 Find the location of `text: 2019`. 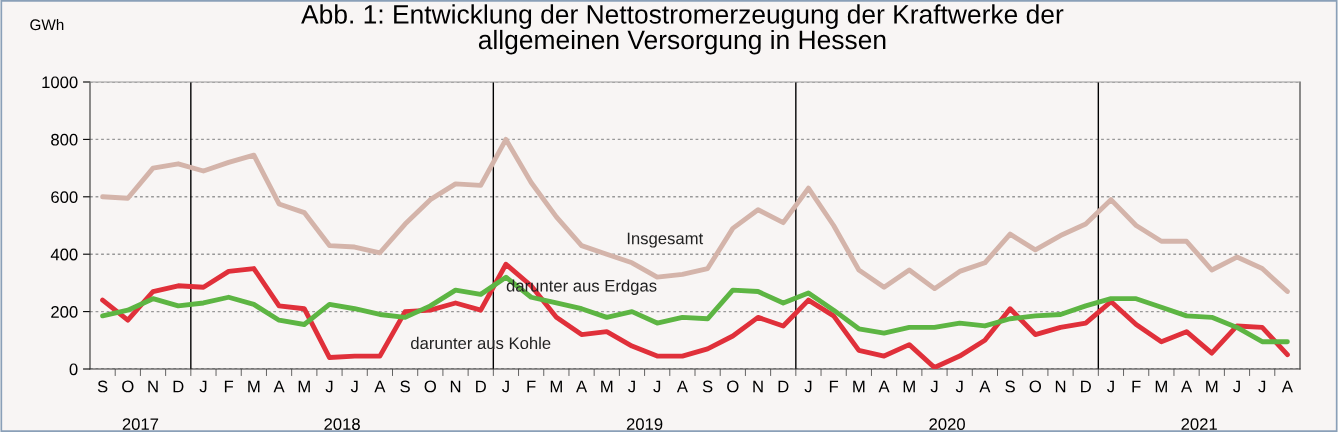

text: 2019 is located at coordinates (644, 424).